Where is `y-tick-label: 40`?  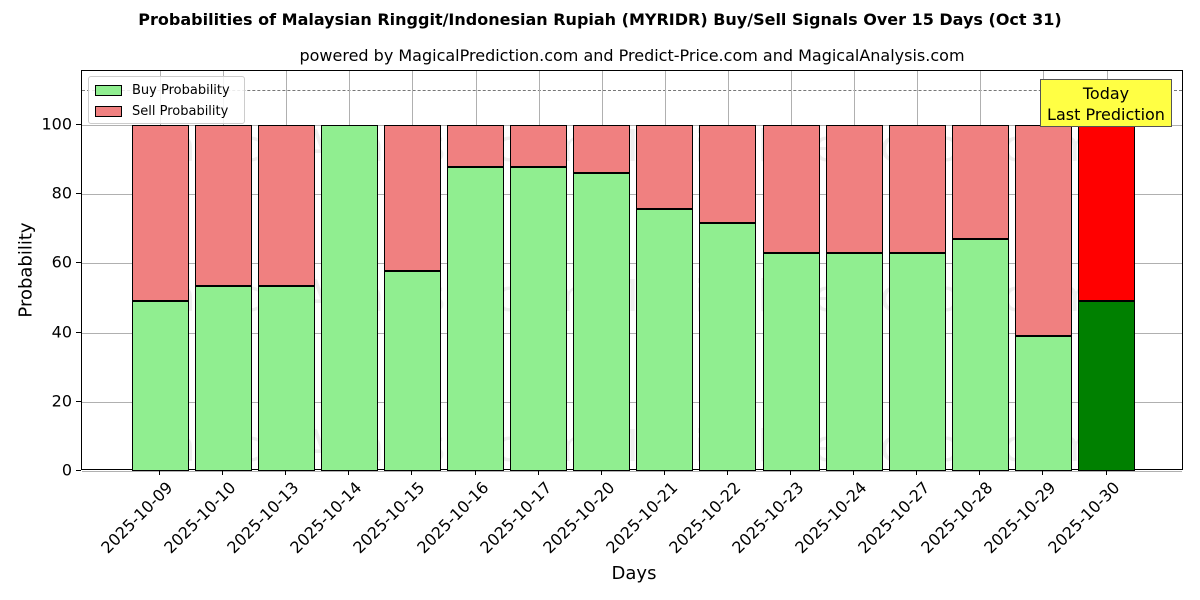 y-tick-label: 40 is located at coordinates (61, 332).